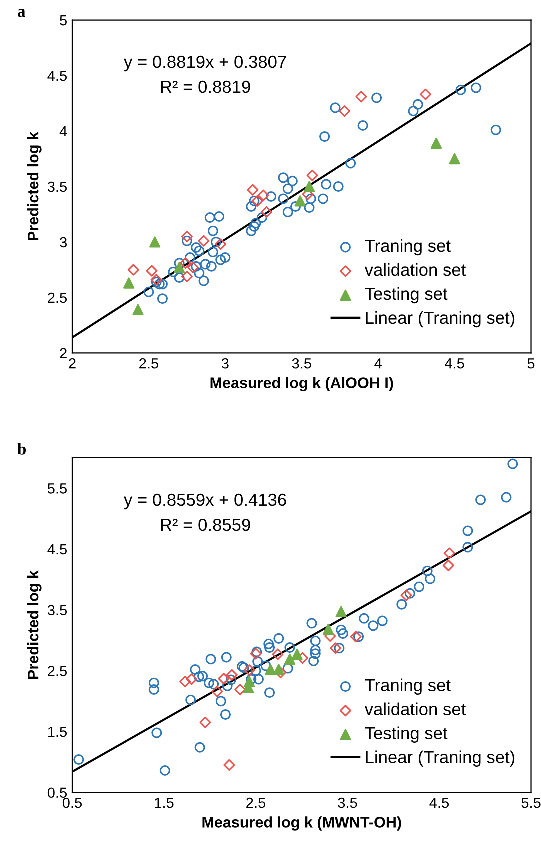 The image size is (541, 845). What do you see at coordinates (63, 353) in the screenshot?
I see `y-tick-label: 2` at bounding box center [63, 353].